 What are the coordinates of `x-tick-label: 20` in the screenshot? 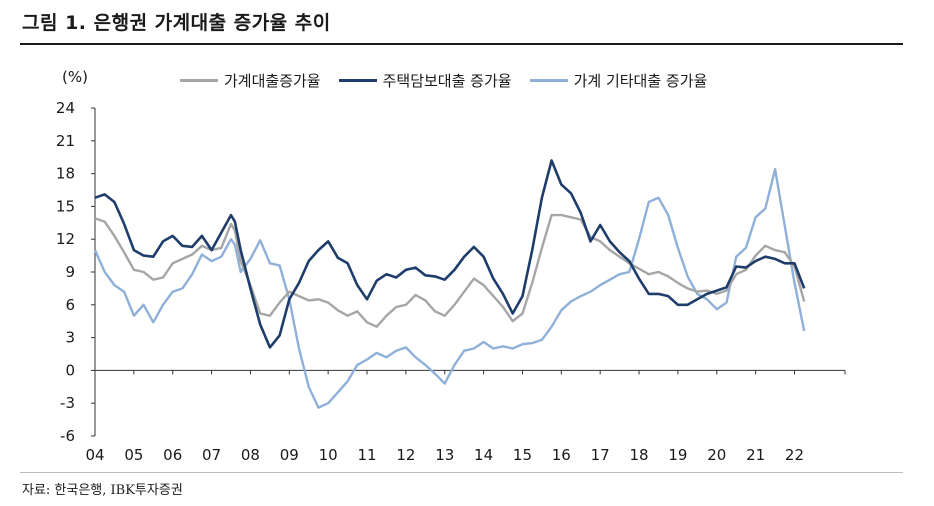 It's located at (716, 455).